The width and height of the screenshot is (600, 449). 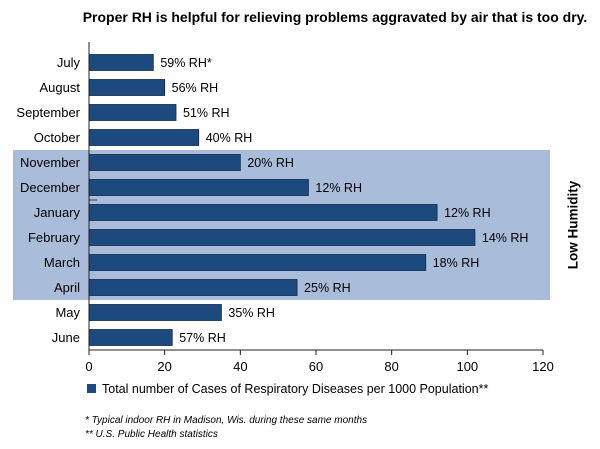 I want to click on low-humidity-label: Low Humidity, so click(x=573, y=224).